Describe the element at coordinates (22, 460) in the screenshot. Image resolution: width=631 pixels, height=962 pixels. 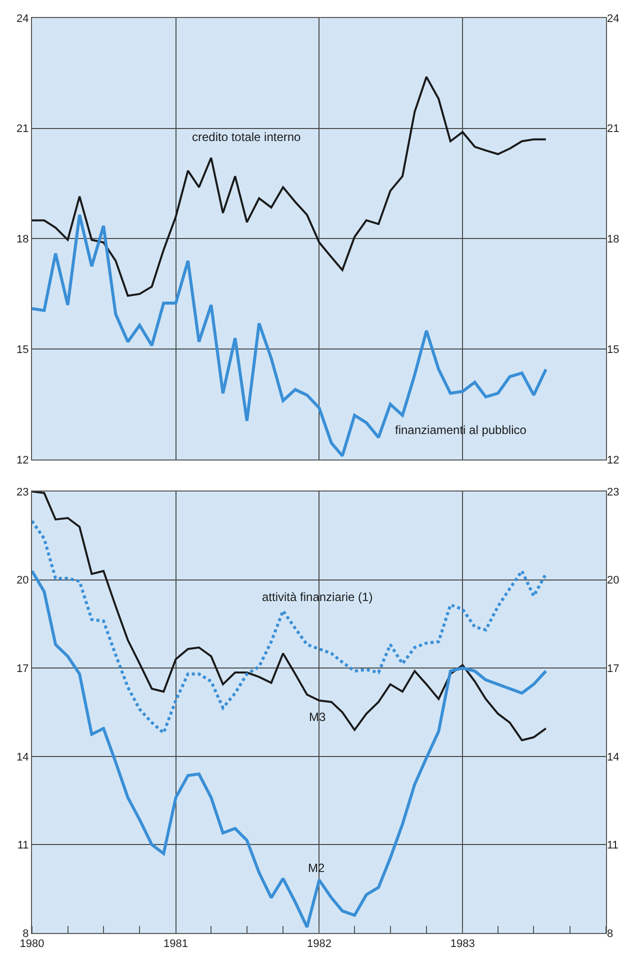
I see `y-tick-label: 12` at that location.